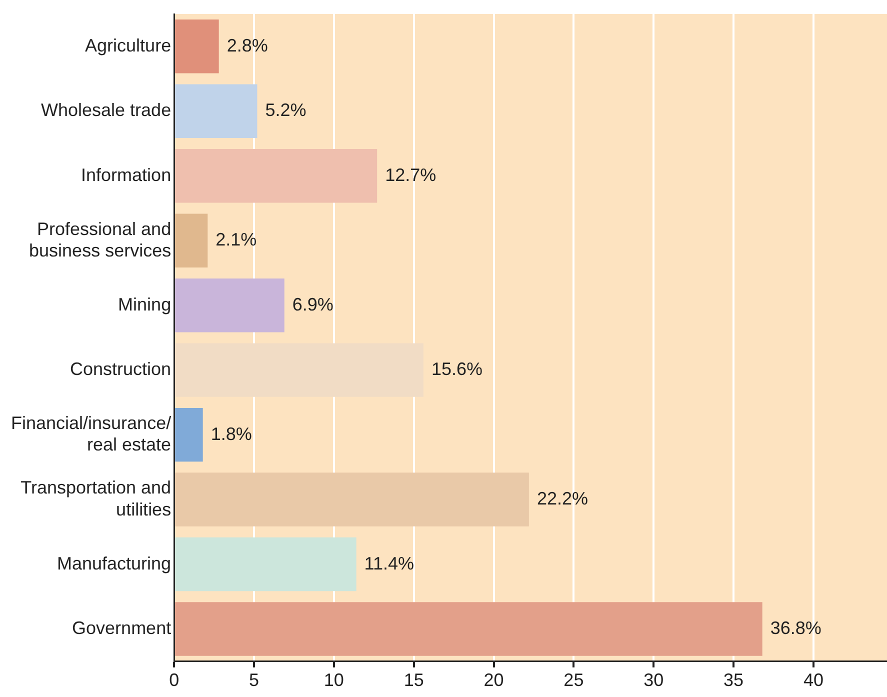  I want to click on data-label: 5.2%, so click(285, 110).